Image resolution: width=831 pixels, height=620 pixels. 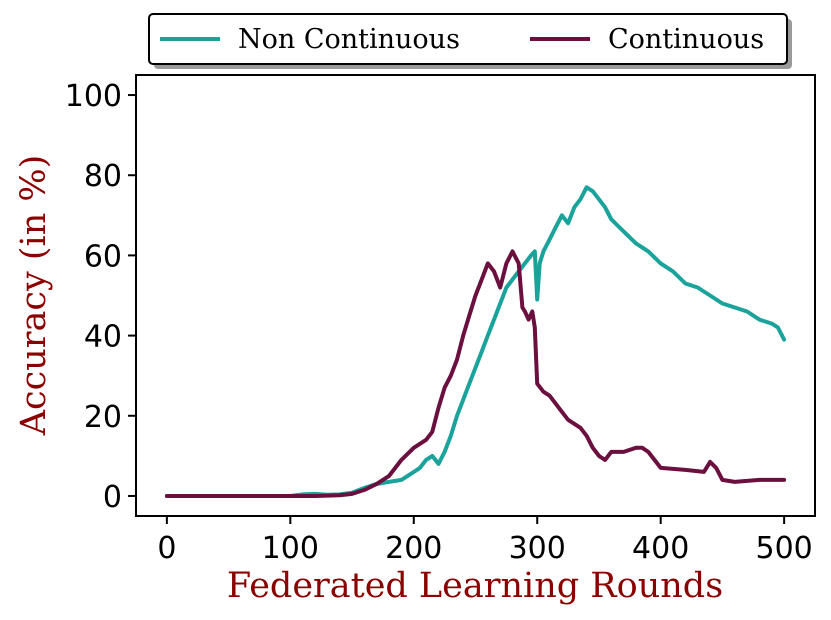 What do you see at coordinates (34, 296) in the screenshot?
I see `y-axis-label: Accuracy (in %)` at bounding box center [34, 296].